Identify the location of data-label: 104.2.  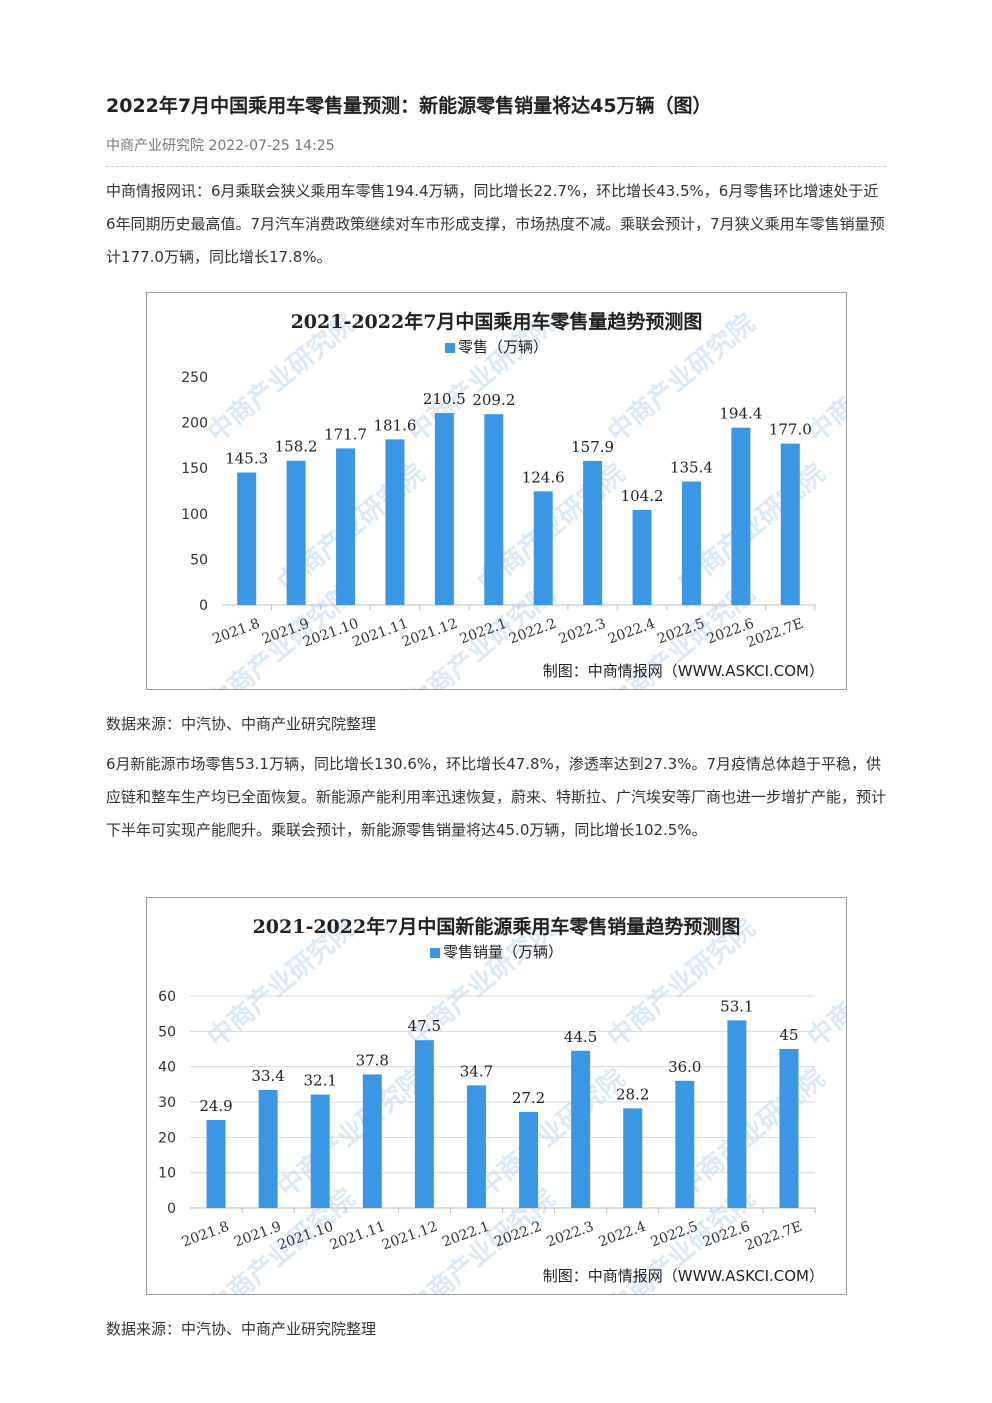
(642, 496).